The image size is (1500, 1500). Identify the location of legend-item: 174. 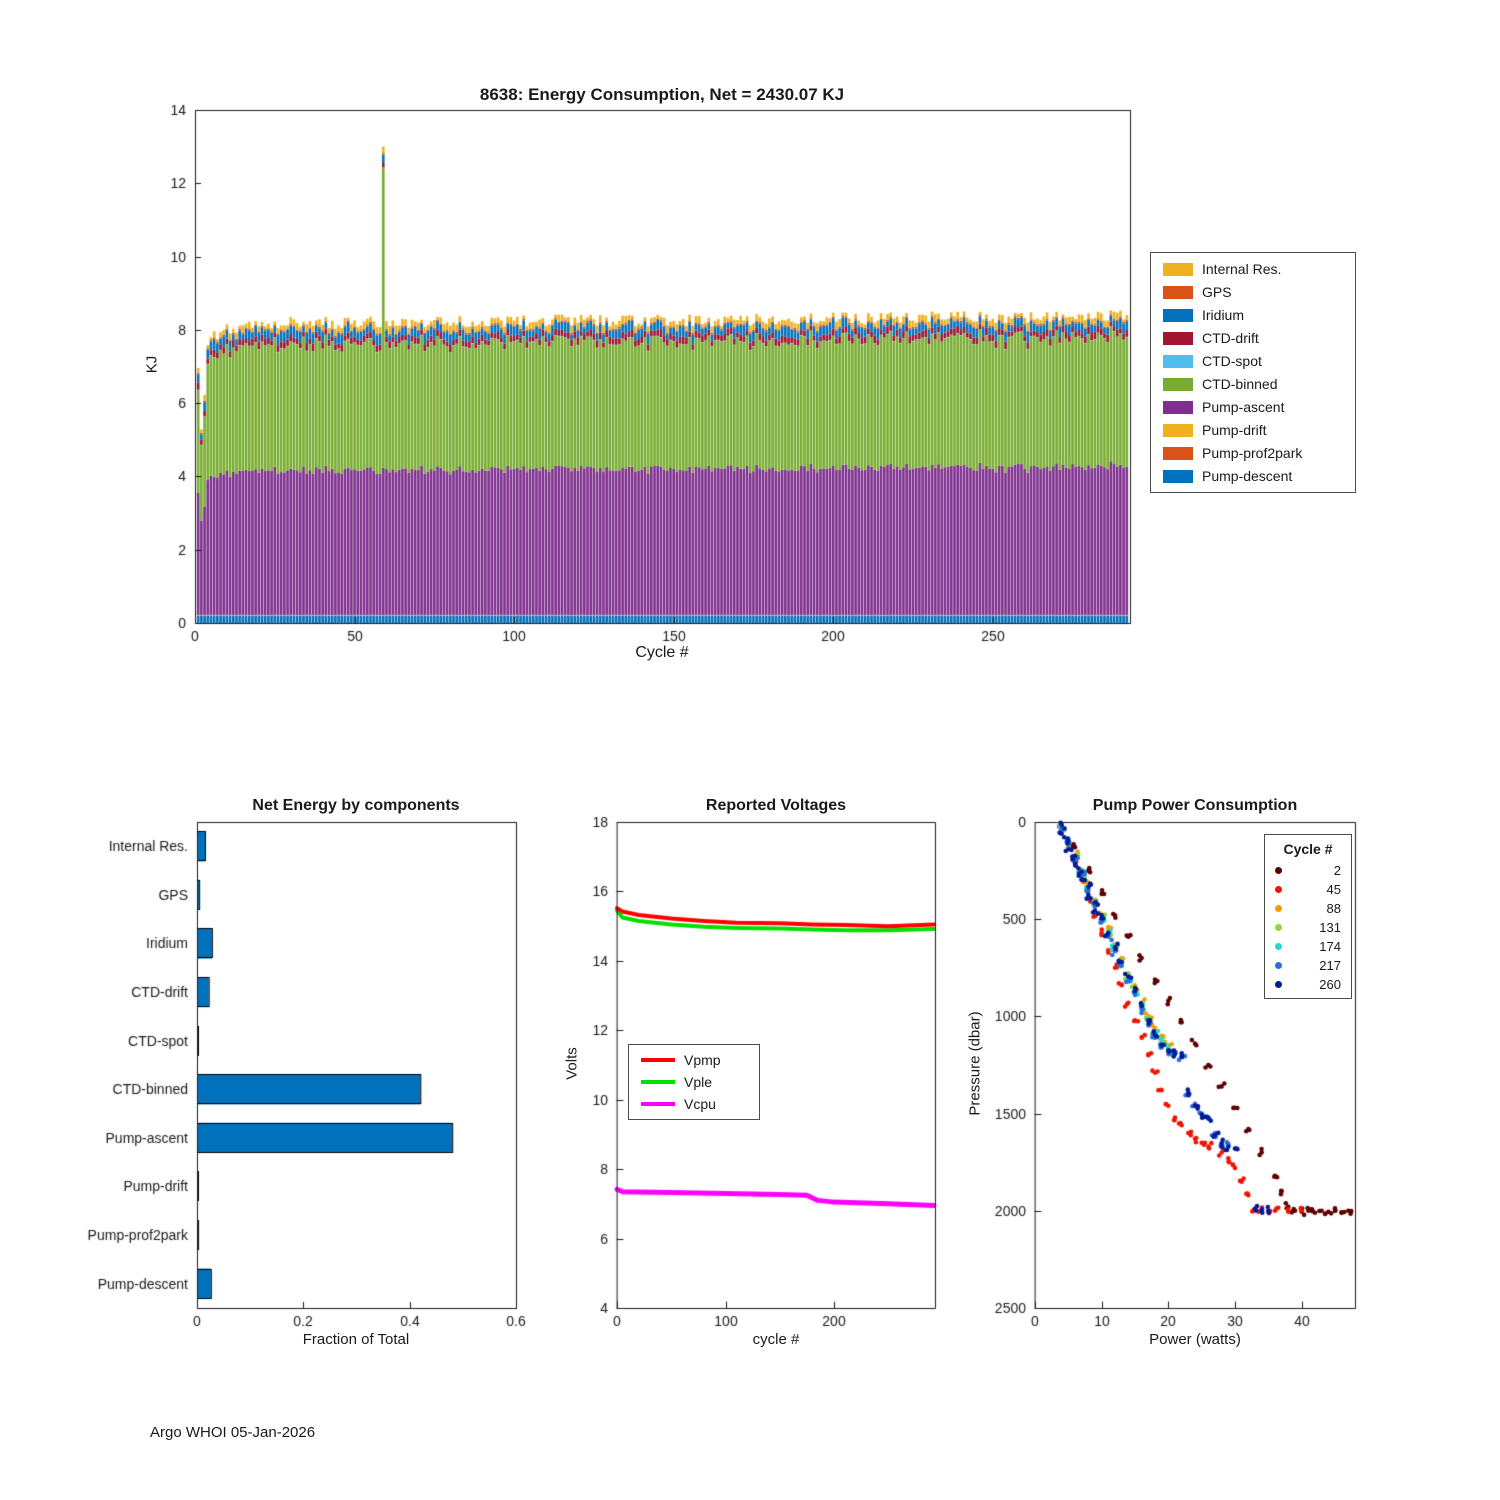
(1308, 946).